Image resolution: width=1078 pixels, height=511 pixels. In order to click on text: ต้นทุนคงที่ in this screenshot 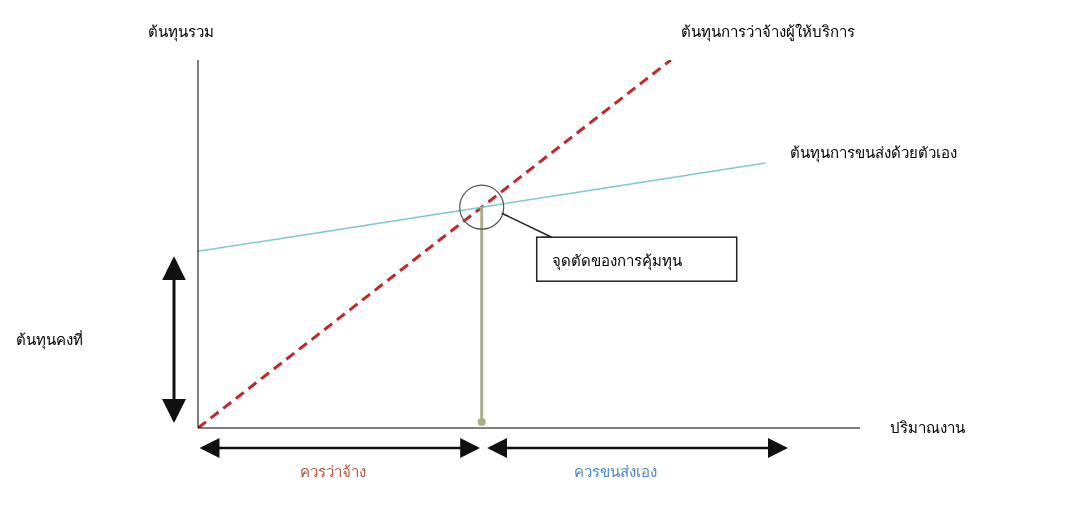, I will do `click(49, 340)`.